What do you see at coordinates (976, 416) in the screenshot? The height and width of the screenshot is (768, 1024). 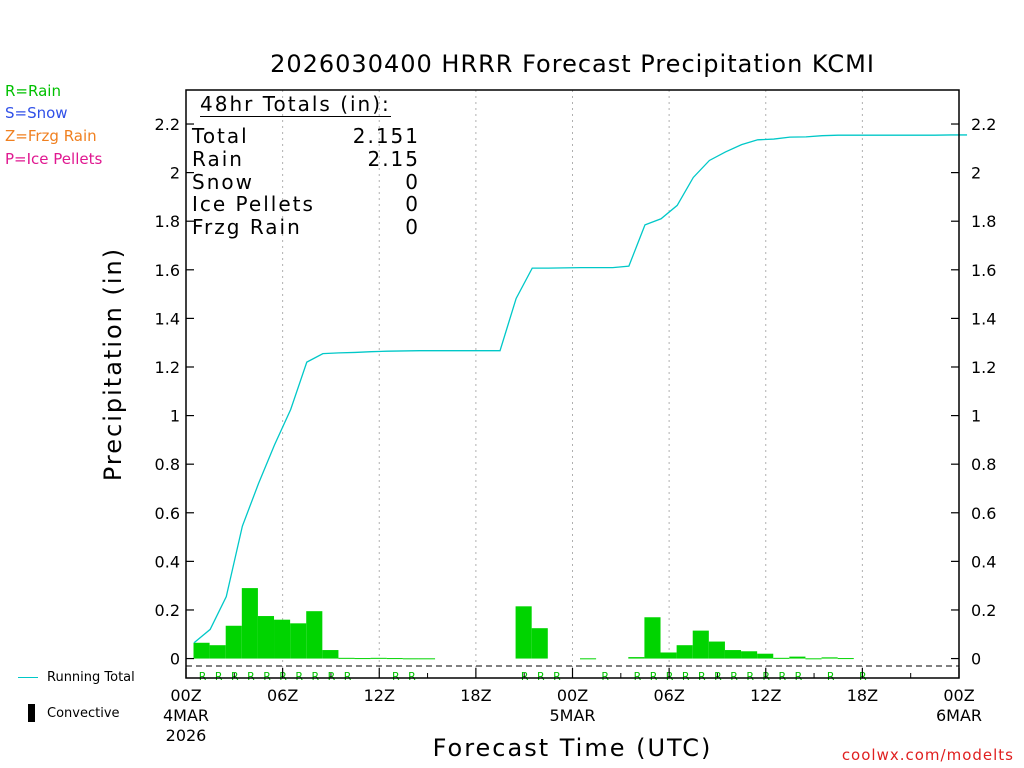 I see `y-tick-label-right: 1` at bounding box center [976, 416].